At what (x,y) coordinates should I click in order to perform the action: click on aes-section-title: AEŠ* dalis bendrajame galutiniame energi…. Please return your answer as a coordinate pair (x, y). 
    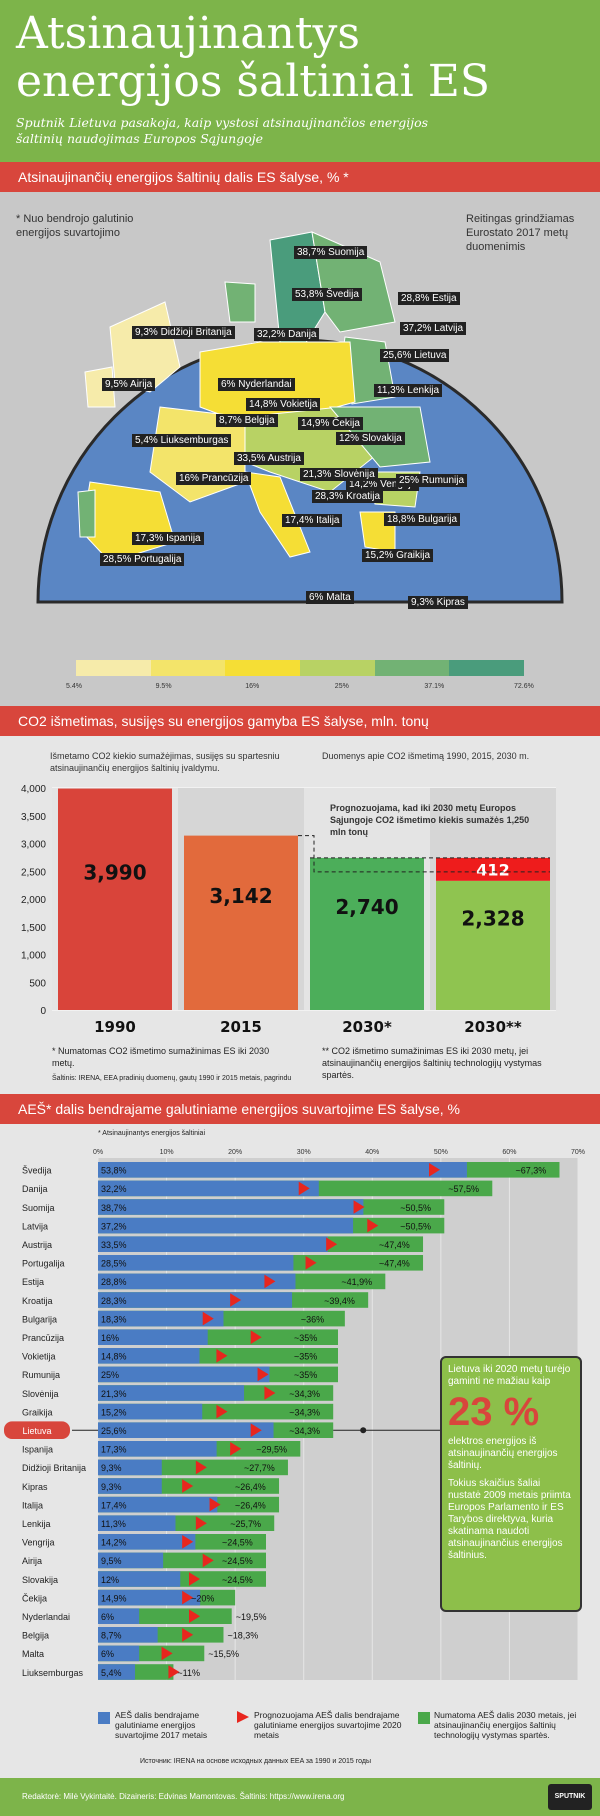
    Looking at the image, I should click on (300, 1109).